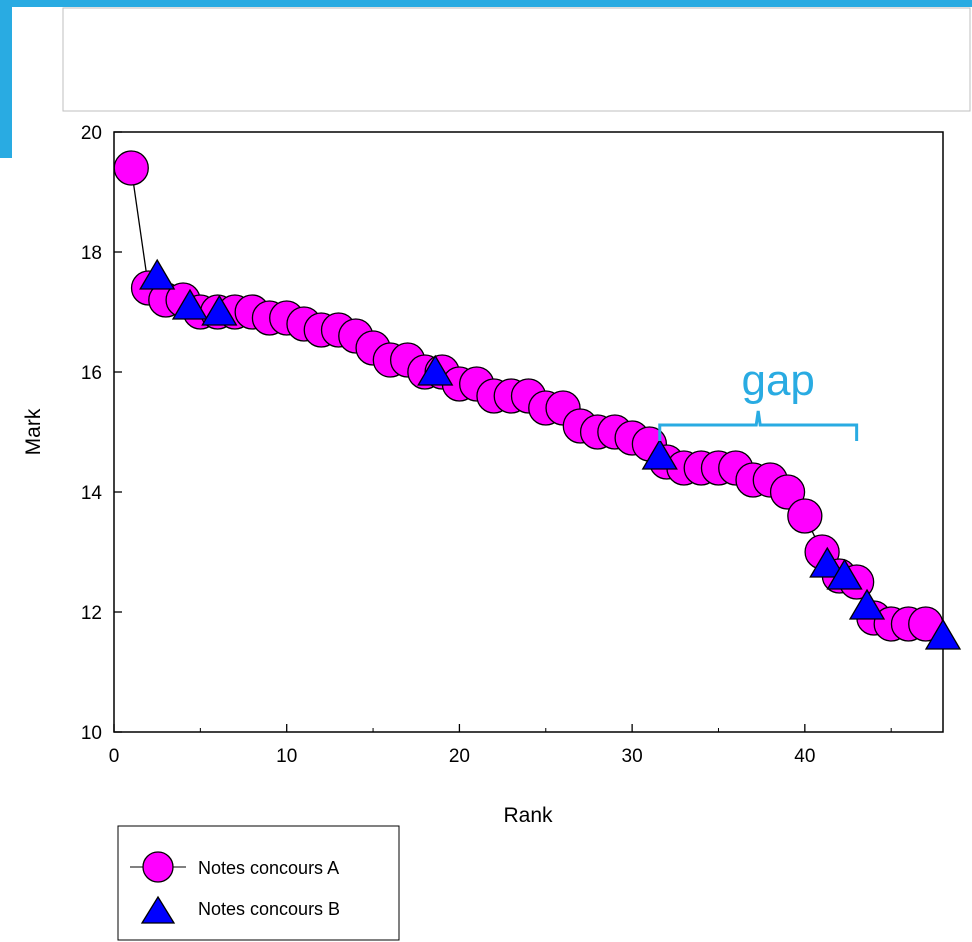 This screenshot has height=942, width=972. Describe the element at coordinates (92, 493) in the screenshot. I see `y-tick-label: 14` at that location.